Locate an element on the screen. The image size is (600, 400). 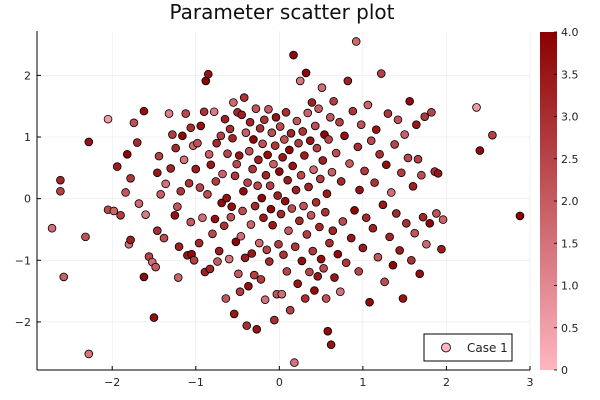
legend-label: Case 1 is located at coordinates (487, 348).